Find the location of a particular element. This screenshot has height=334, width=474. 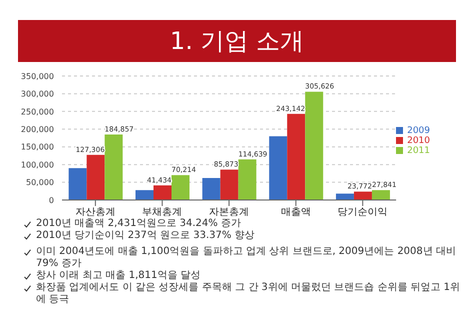

y-tick-label: 300,000 is located at coordinates (37, 94).